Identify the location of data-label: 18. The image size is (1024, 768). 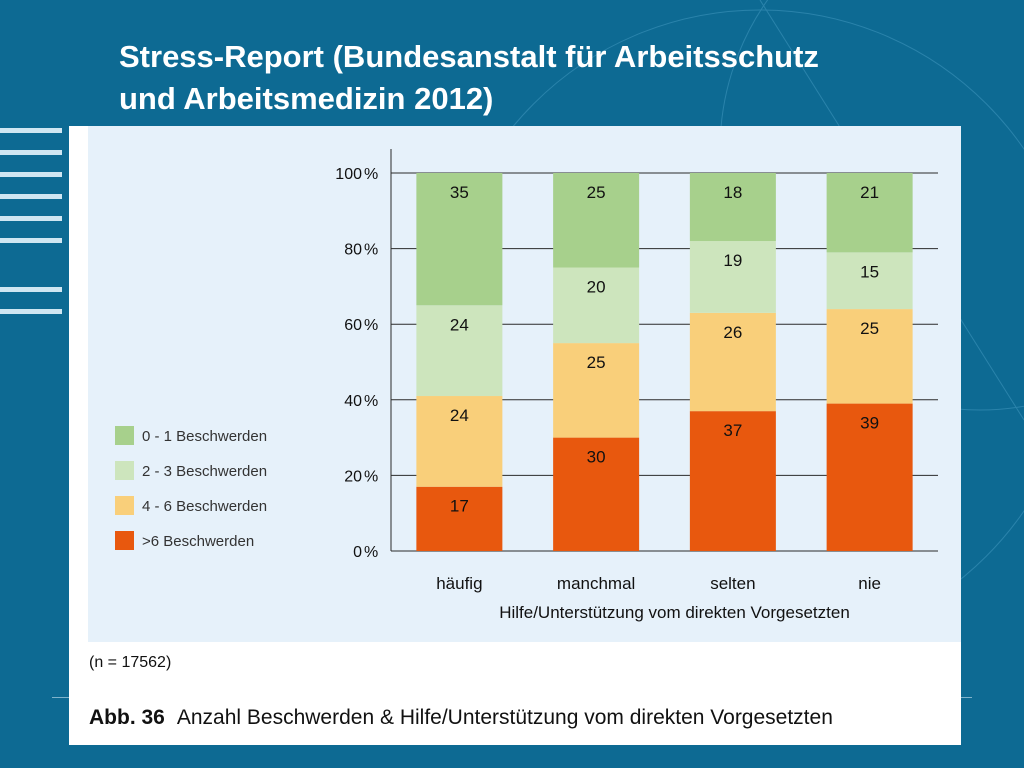
(732, 192).